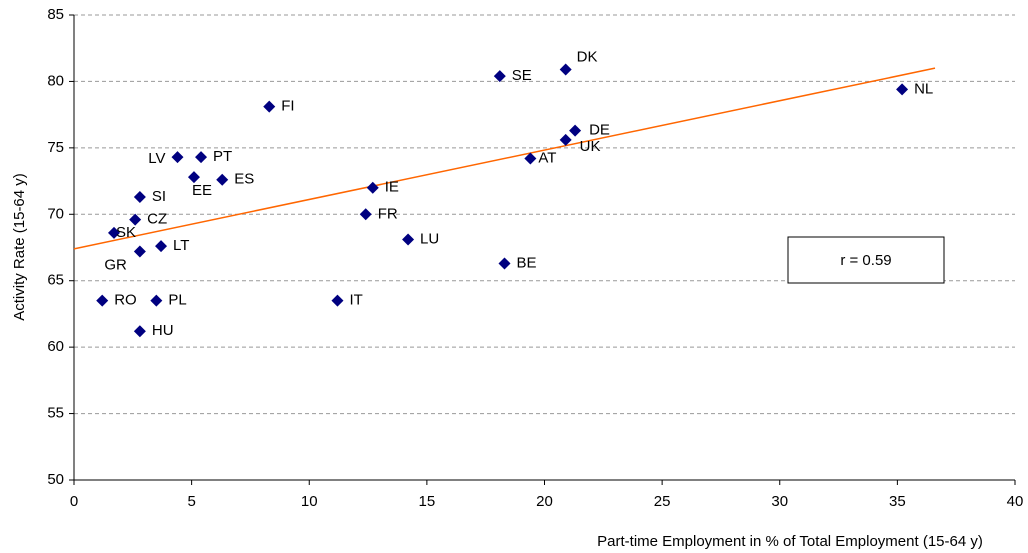 The width and height of the screenshot is (1028, 553). What do you see at coordinates (309, 501) in the screenshot?
I see `x-tick-label: 10` at bounding box center [309, 501].